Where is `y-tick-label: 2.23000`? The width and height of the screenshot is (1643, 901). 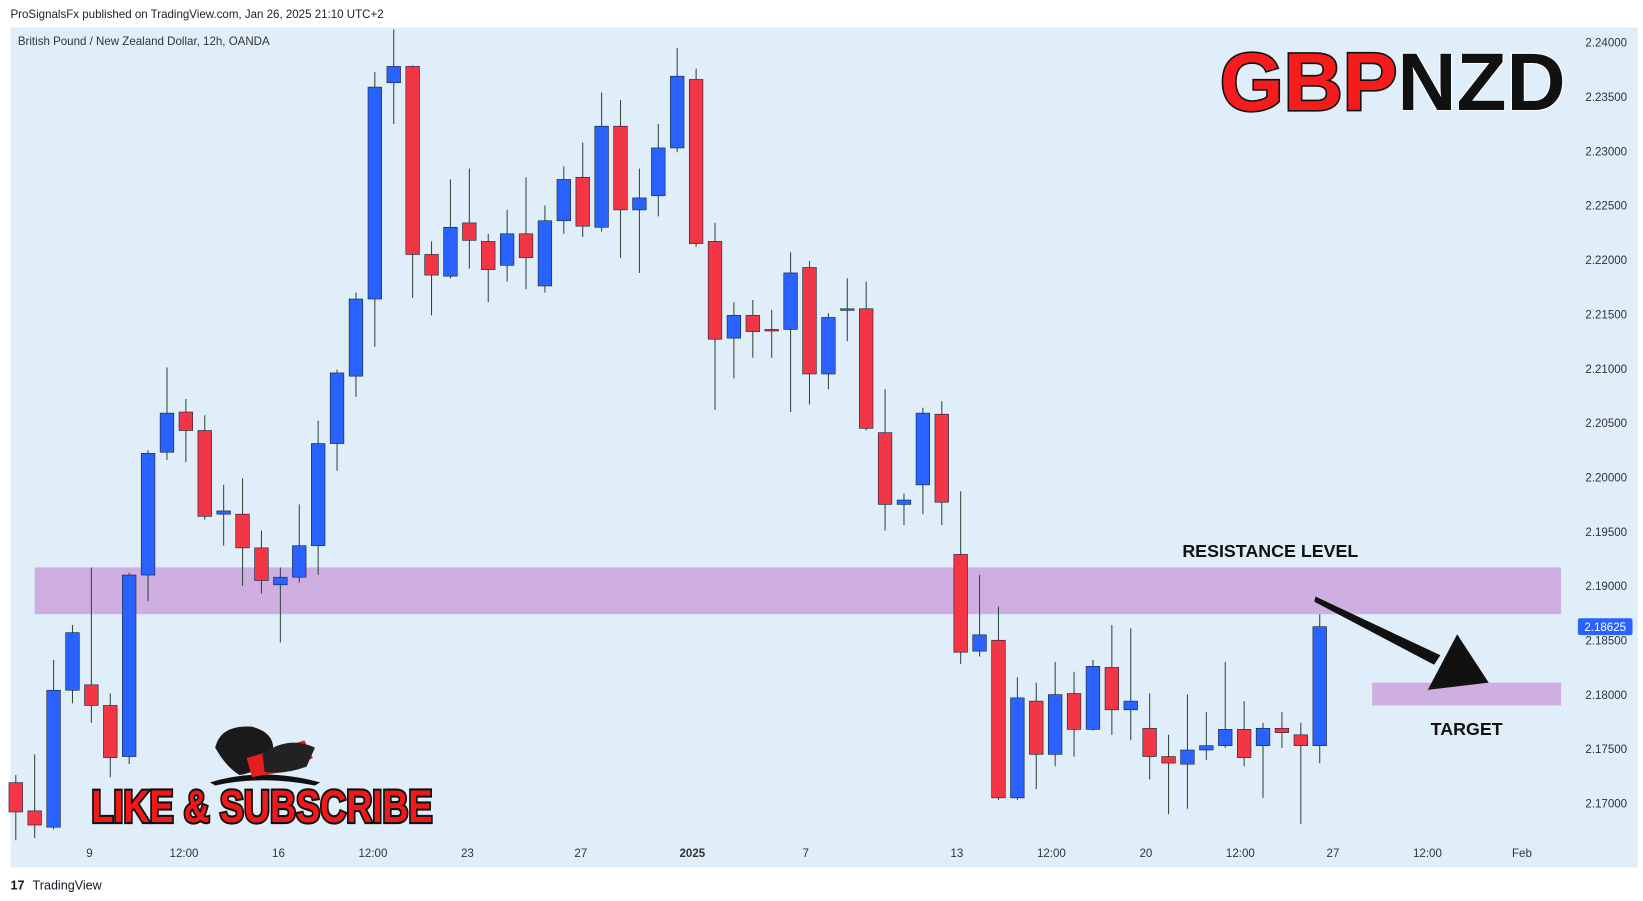
y-tick-label: 2.23000 is located at coordinates (1606, 152).